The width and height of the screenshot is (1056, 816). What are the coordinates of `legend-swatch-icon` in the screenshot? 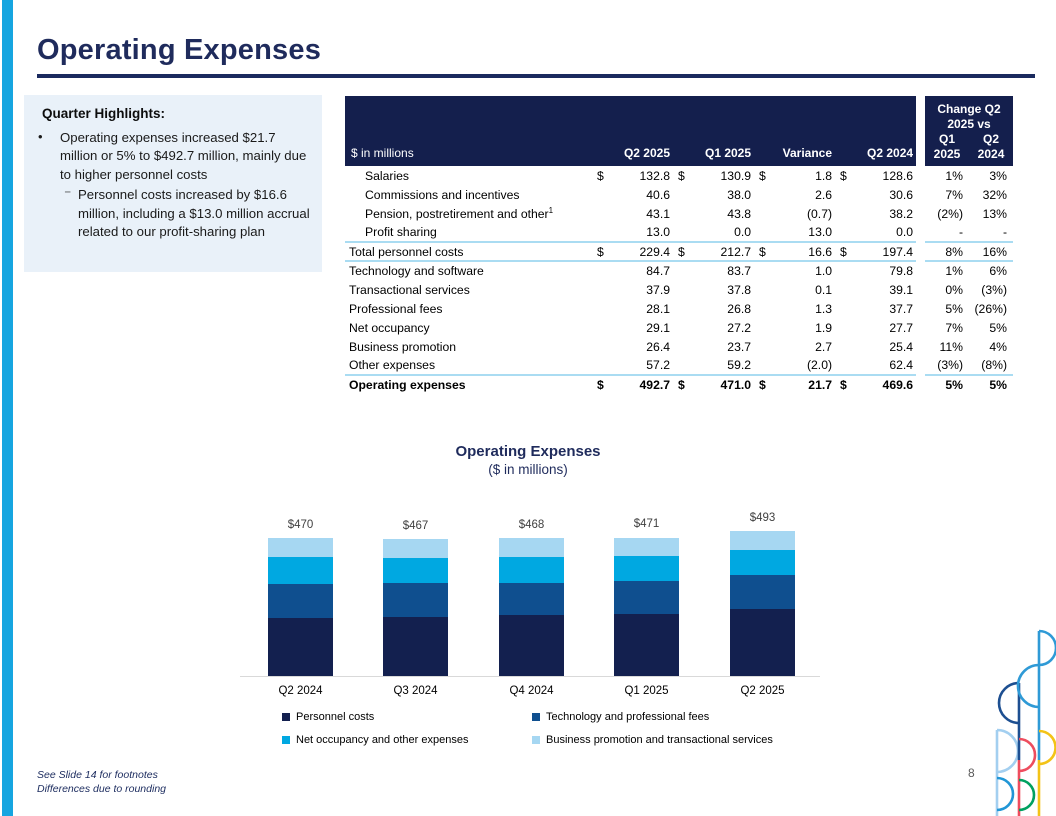 It's located at (536, 717).